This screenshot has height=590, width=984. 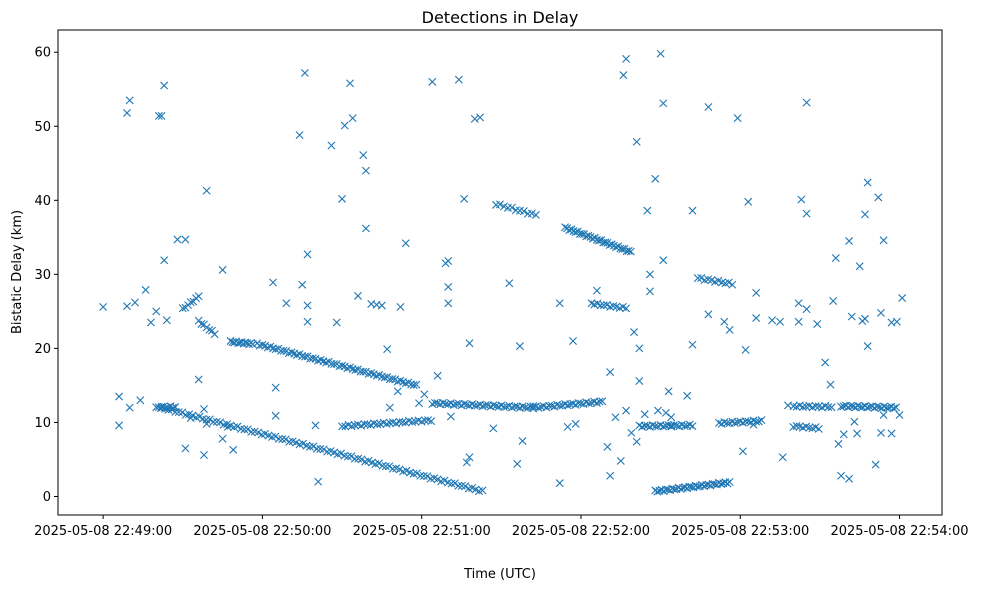 What do you see at coordinates (499, 574) in the screenshot?
I see `x-axis-label: Time (UTC)` at bounding box center [499, 574].